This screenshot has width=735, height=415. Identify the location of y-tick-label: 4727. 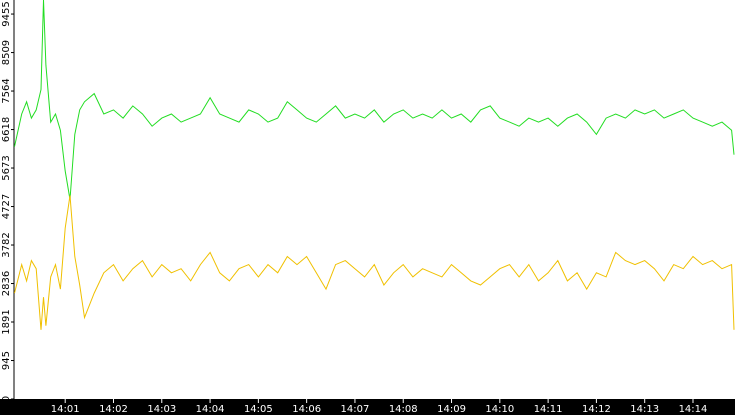
(6, 206).